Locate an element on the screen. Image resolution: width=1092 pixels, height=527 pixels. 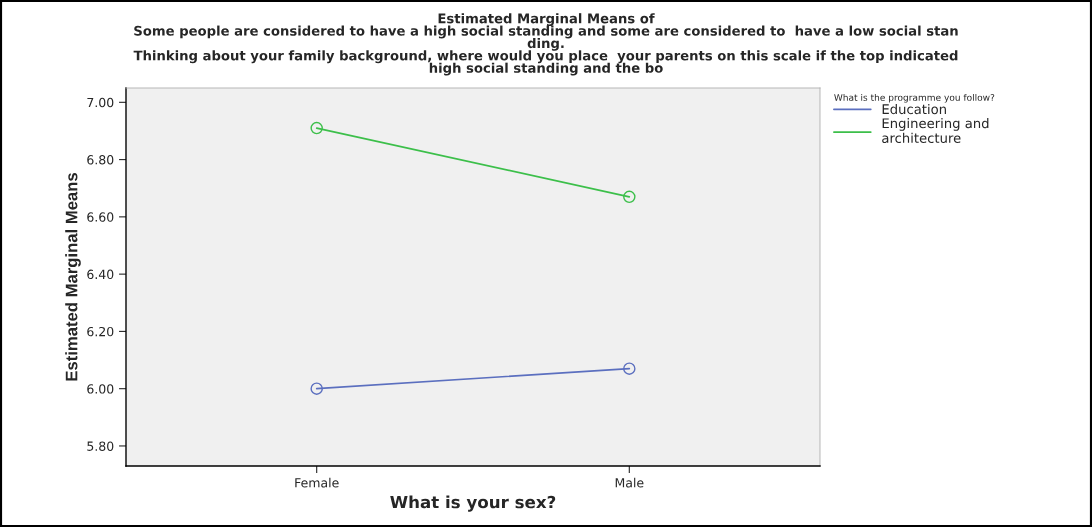
y-tick-label: 6.20 is located at coordinates (100, 331).